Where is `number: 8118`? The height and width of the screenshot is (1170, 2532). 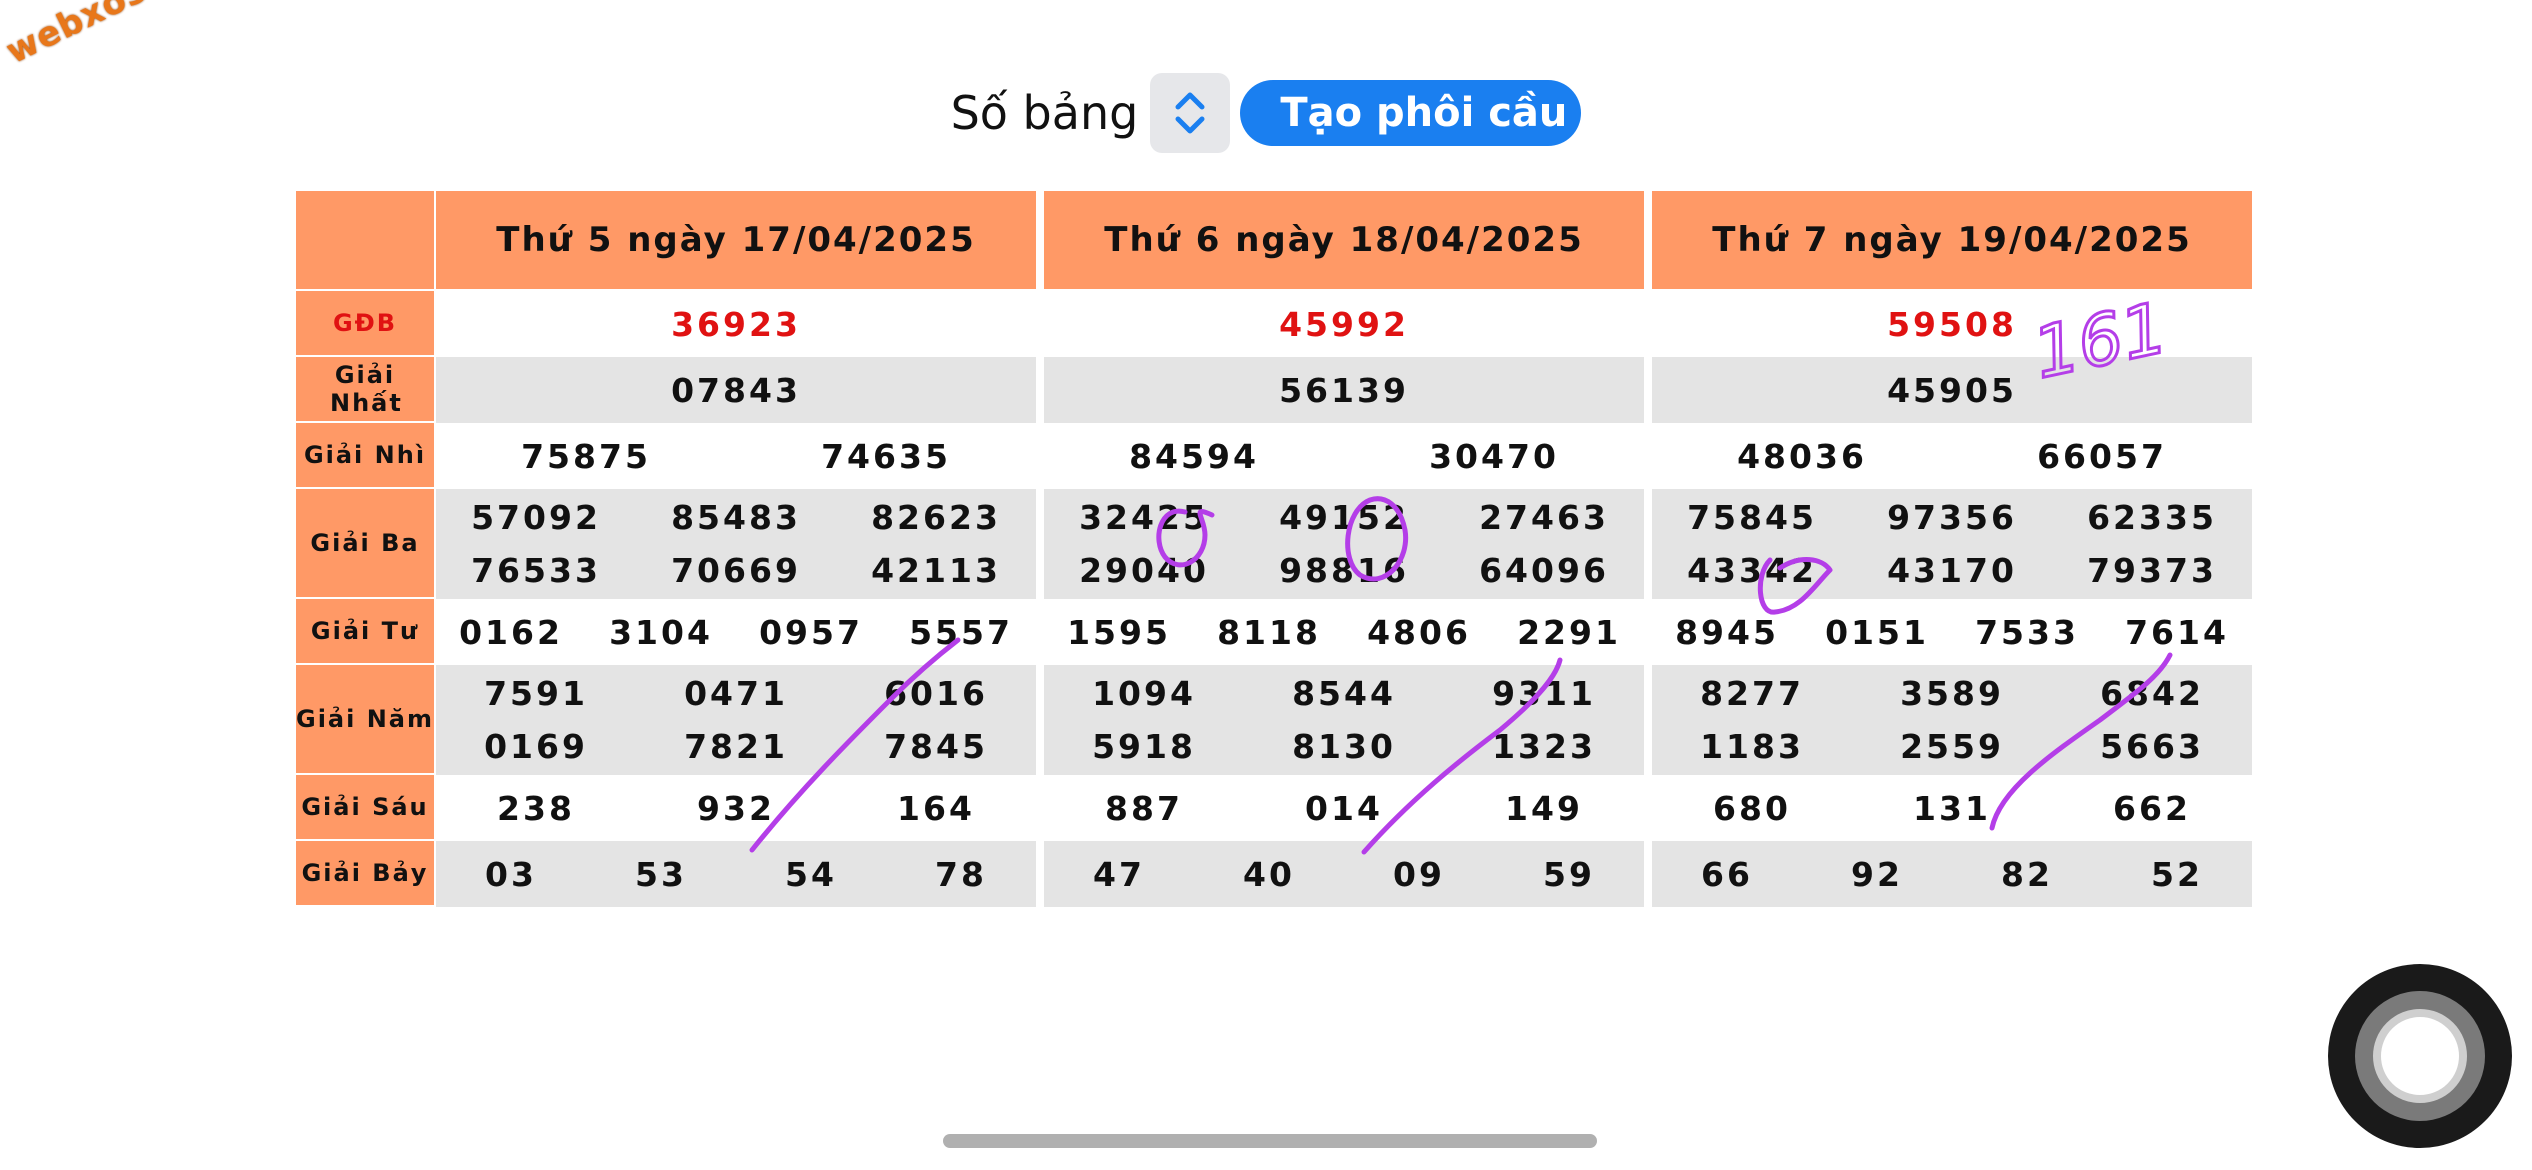 number: 8118 is located at coordinates (1269, 632).